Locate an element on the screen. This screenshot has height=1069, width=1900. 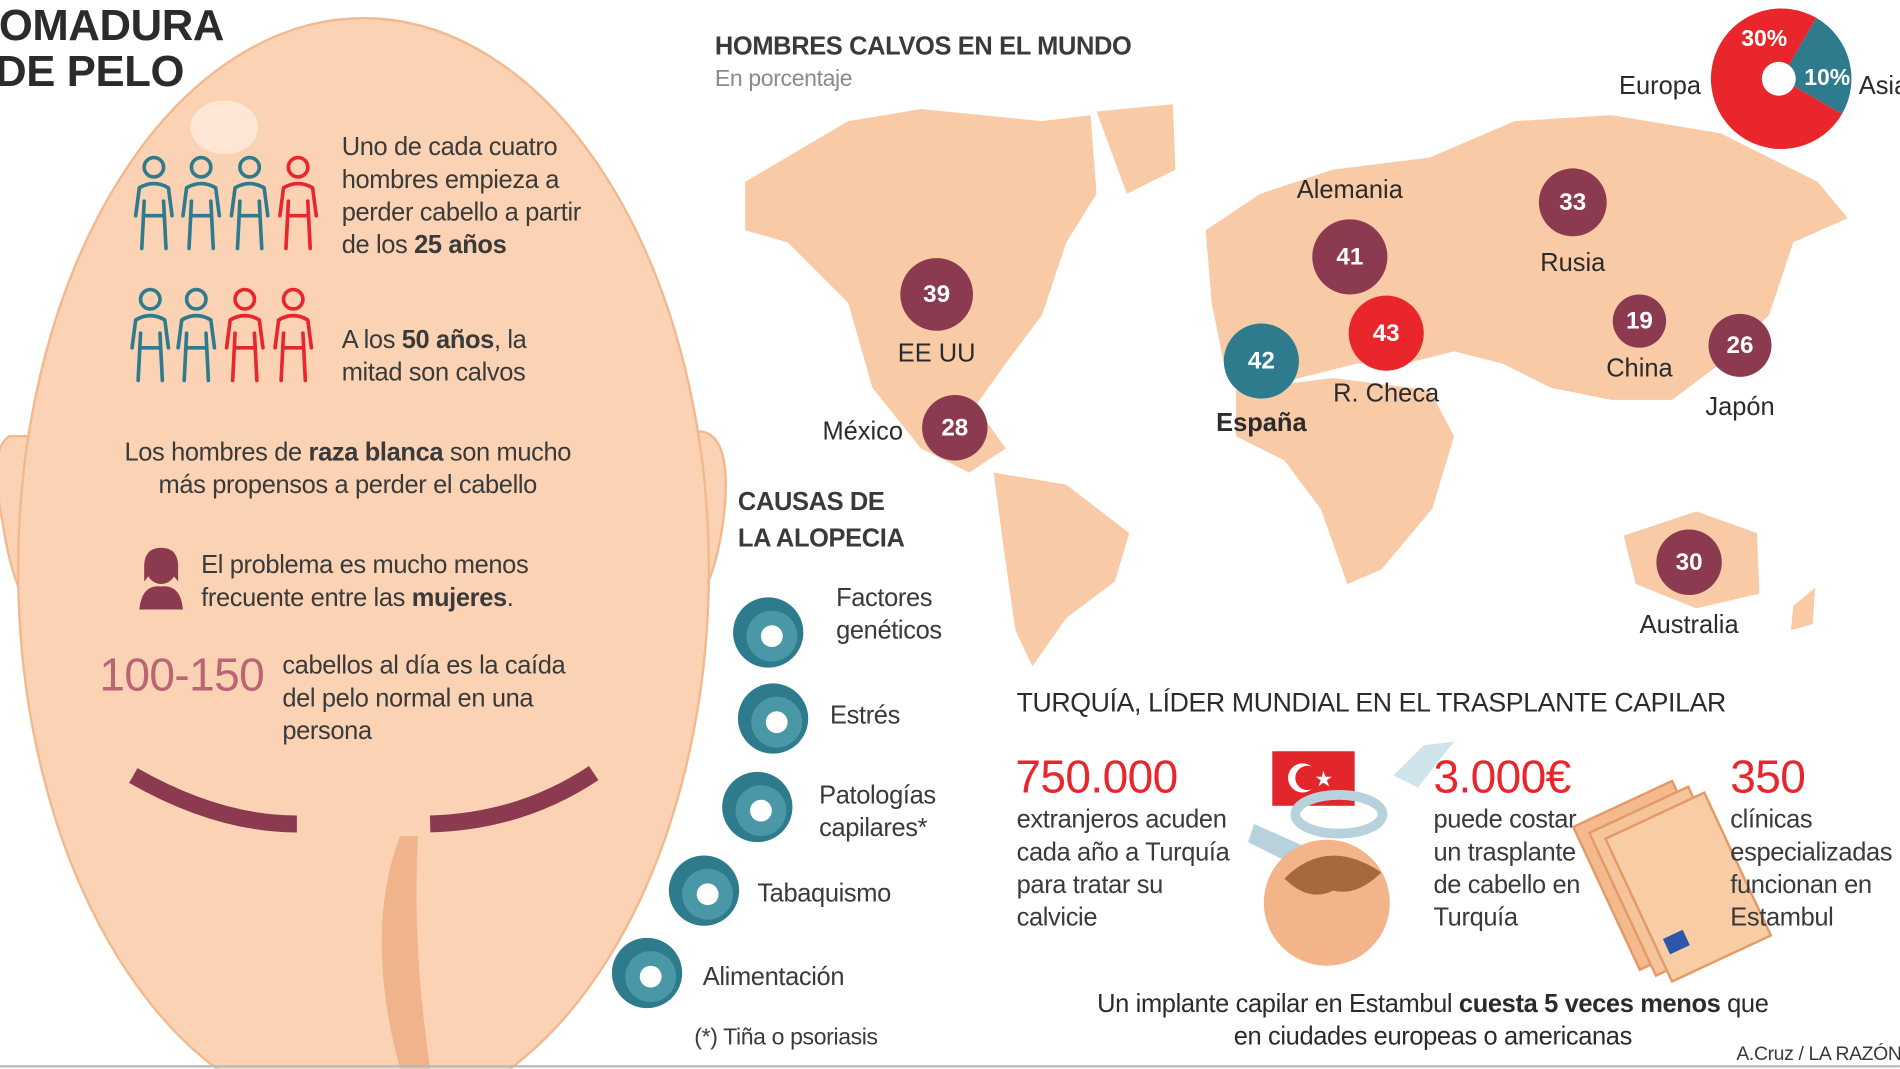
causes-title-line: LA ALOPECIA is located at coordinates (821, 538).